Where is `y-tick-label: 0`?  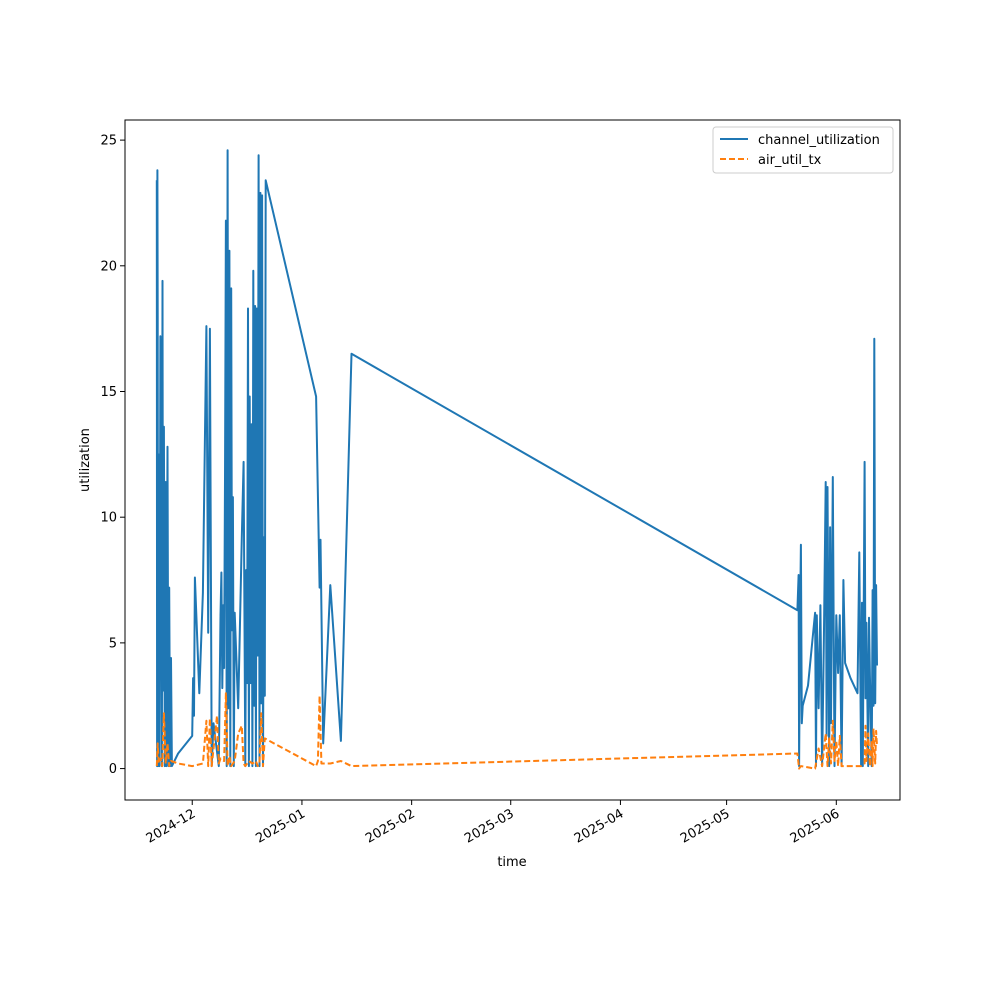
y-tick-label: 0 is located at coordinates (113, 769).